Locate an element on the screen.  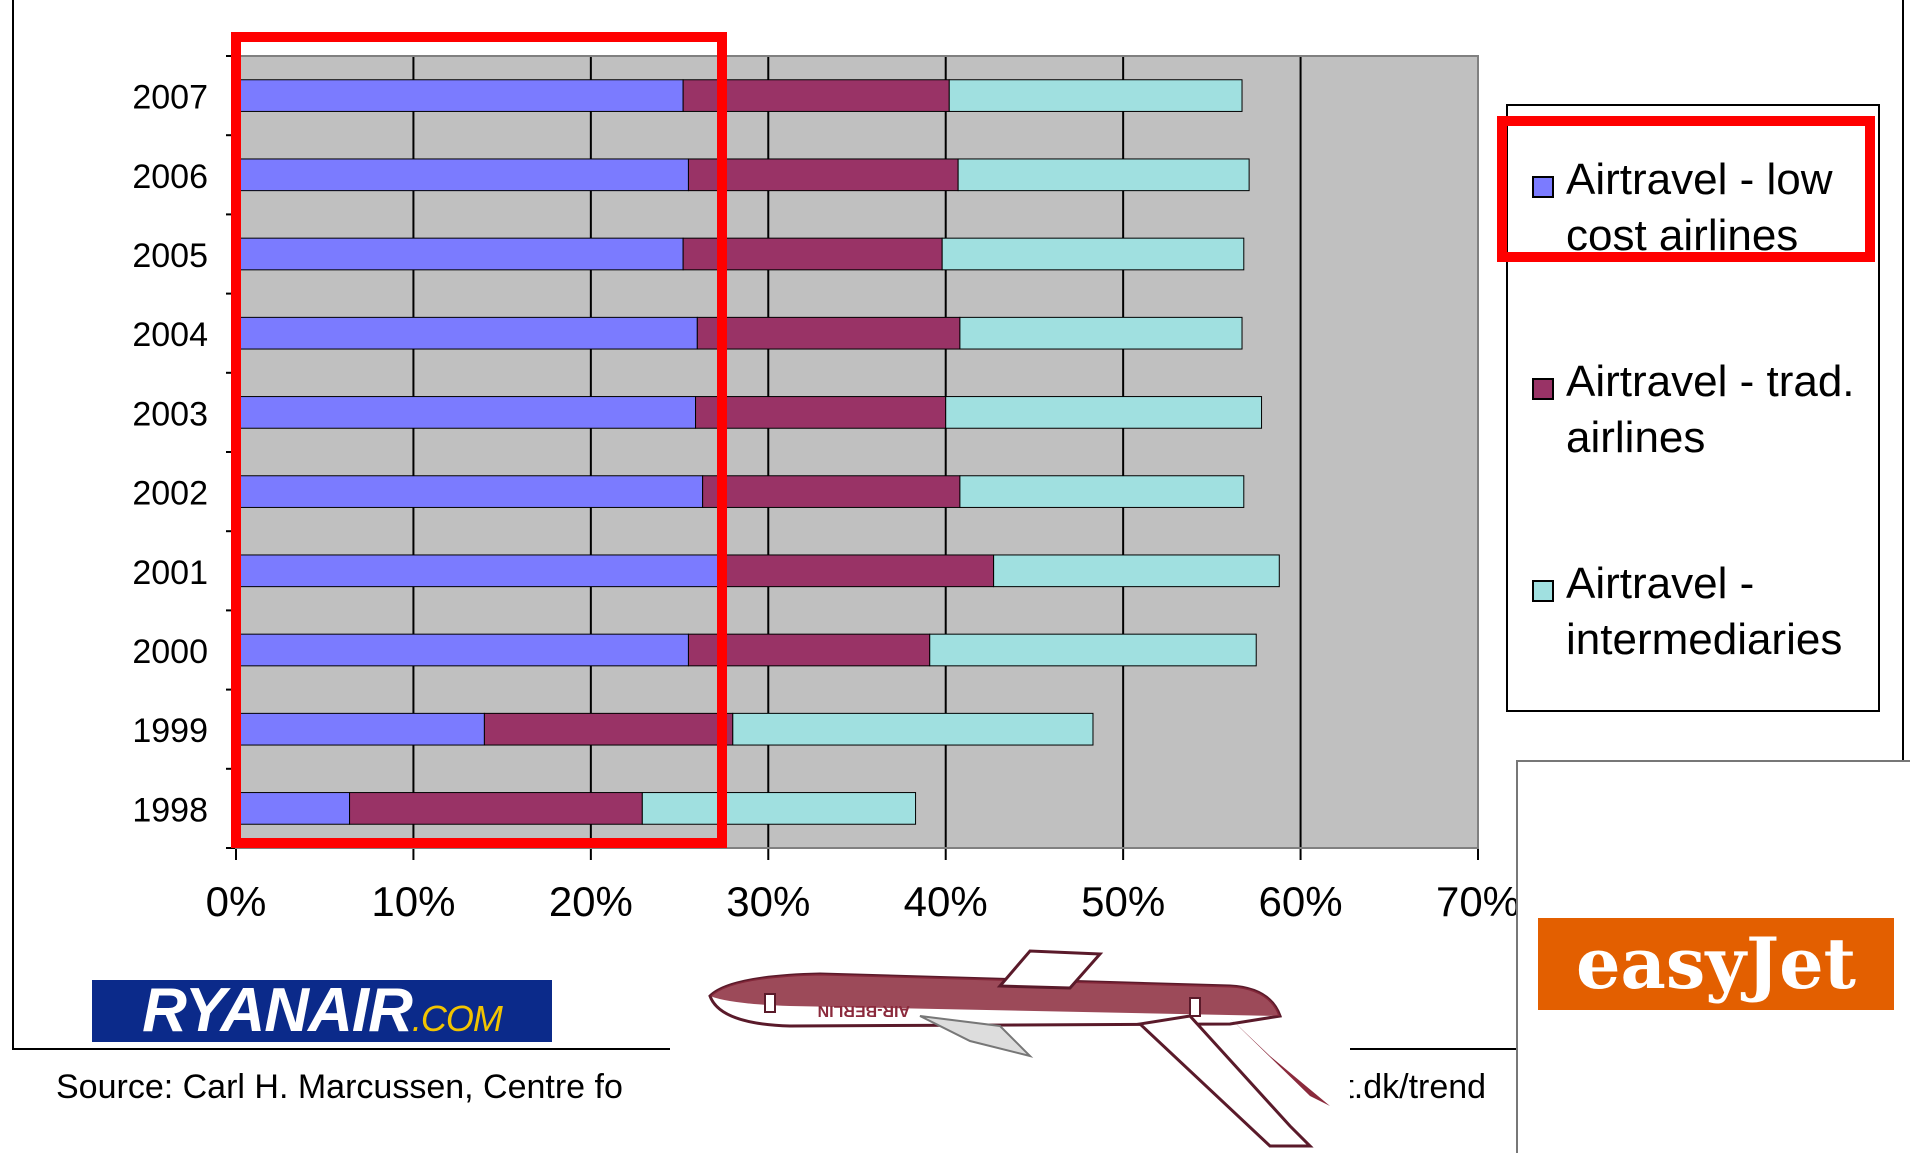
legend-highlight-box is located at coordinates (1686, 189).